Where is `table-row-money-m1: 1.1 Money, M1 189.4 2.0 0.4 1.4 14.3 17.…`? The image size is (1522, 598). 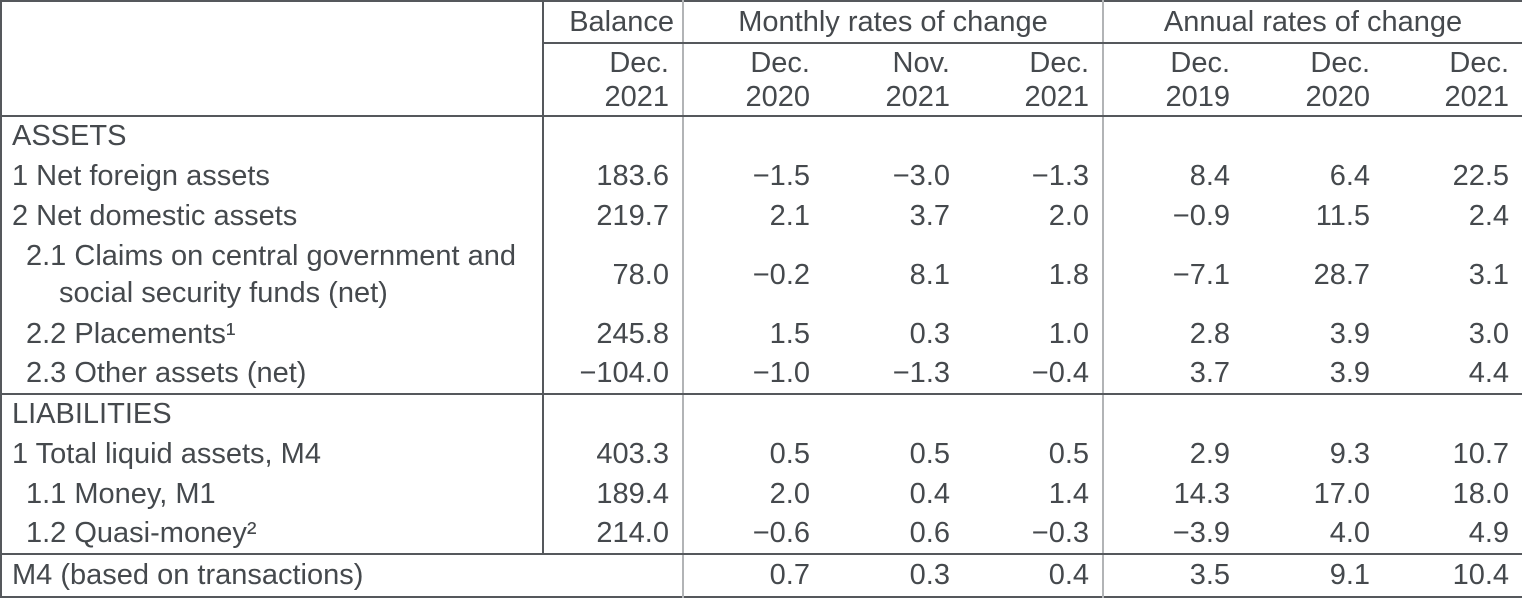 table-row-money-m1: 1.1 Money, M1 189.4 2.0 0.4 1.4 14.3 17.… is located at coordinates (761, 494).